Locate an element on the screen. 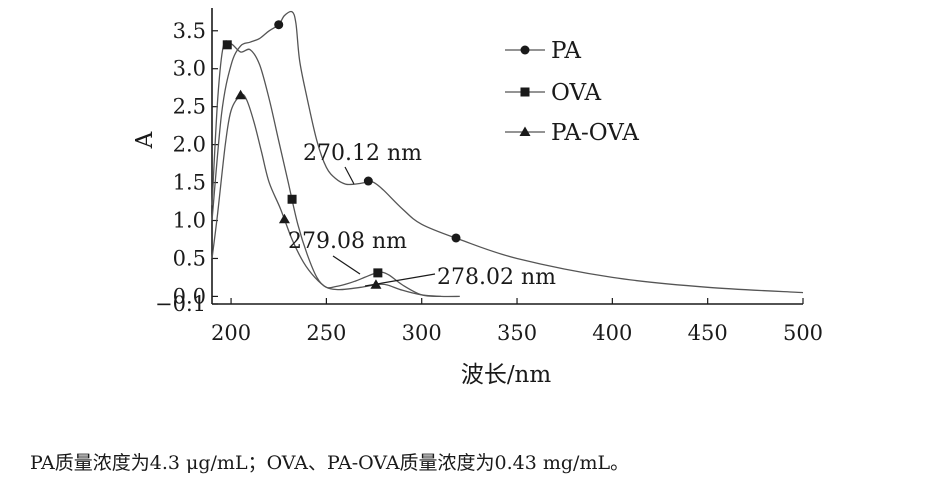 This screenshot has height=496, width=938. y-tick-label: 3.5 is located at coordinates (189, 31).